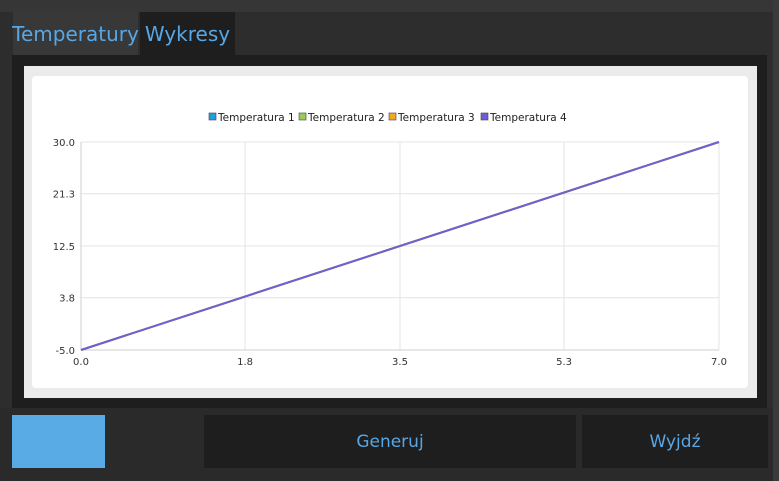 The width and height of the screenshot is (779, 481). What do you see at coordinates (346, 118) in the screenshot?
I see `legend-label-2: Temperatura 2` at bounding box center [346, 118].